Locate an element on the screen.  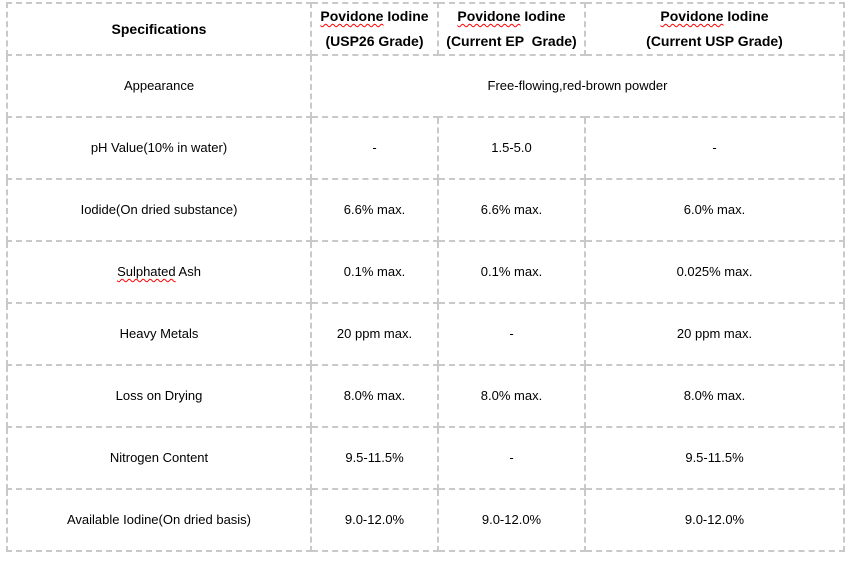
spec-cell: Sulphated Ash is located at coordinates (159, 272).